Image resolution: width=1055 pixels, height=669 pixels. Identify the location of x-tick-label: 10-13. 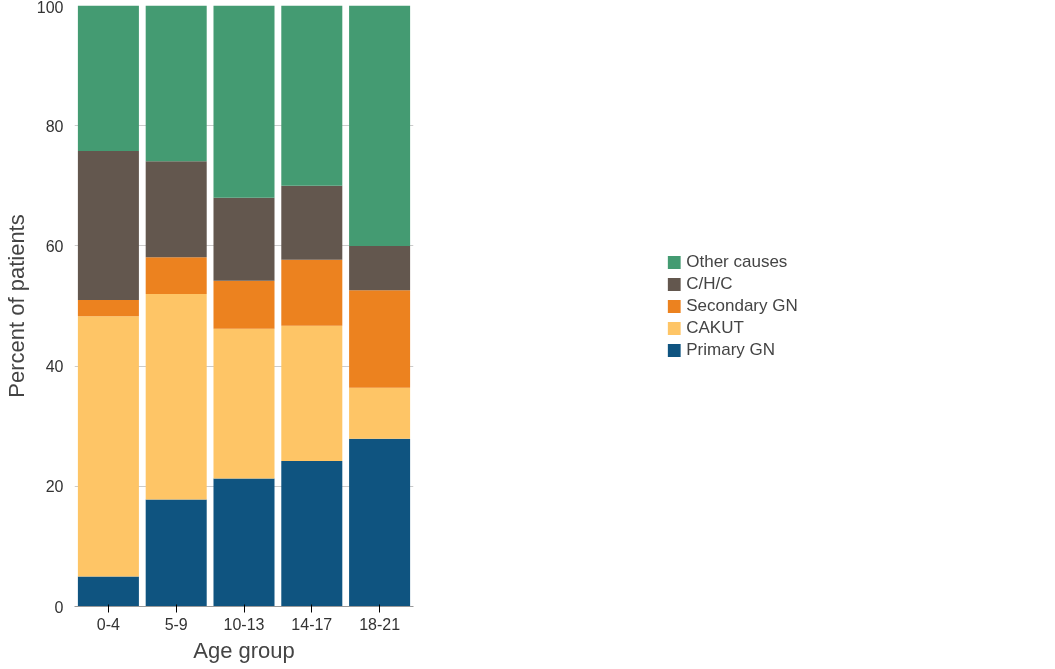
(244, 624).